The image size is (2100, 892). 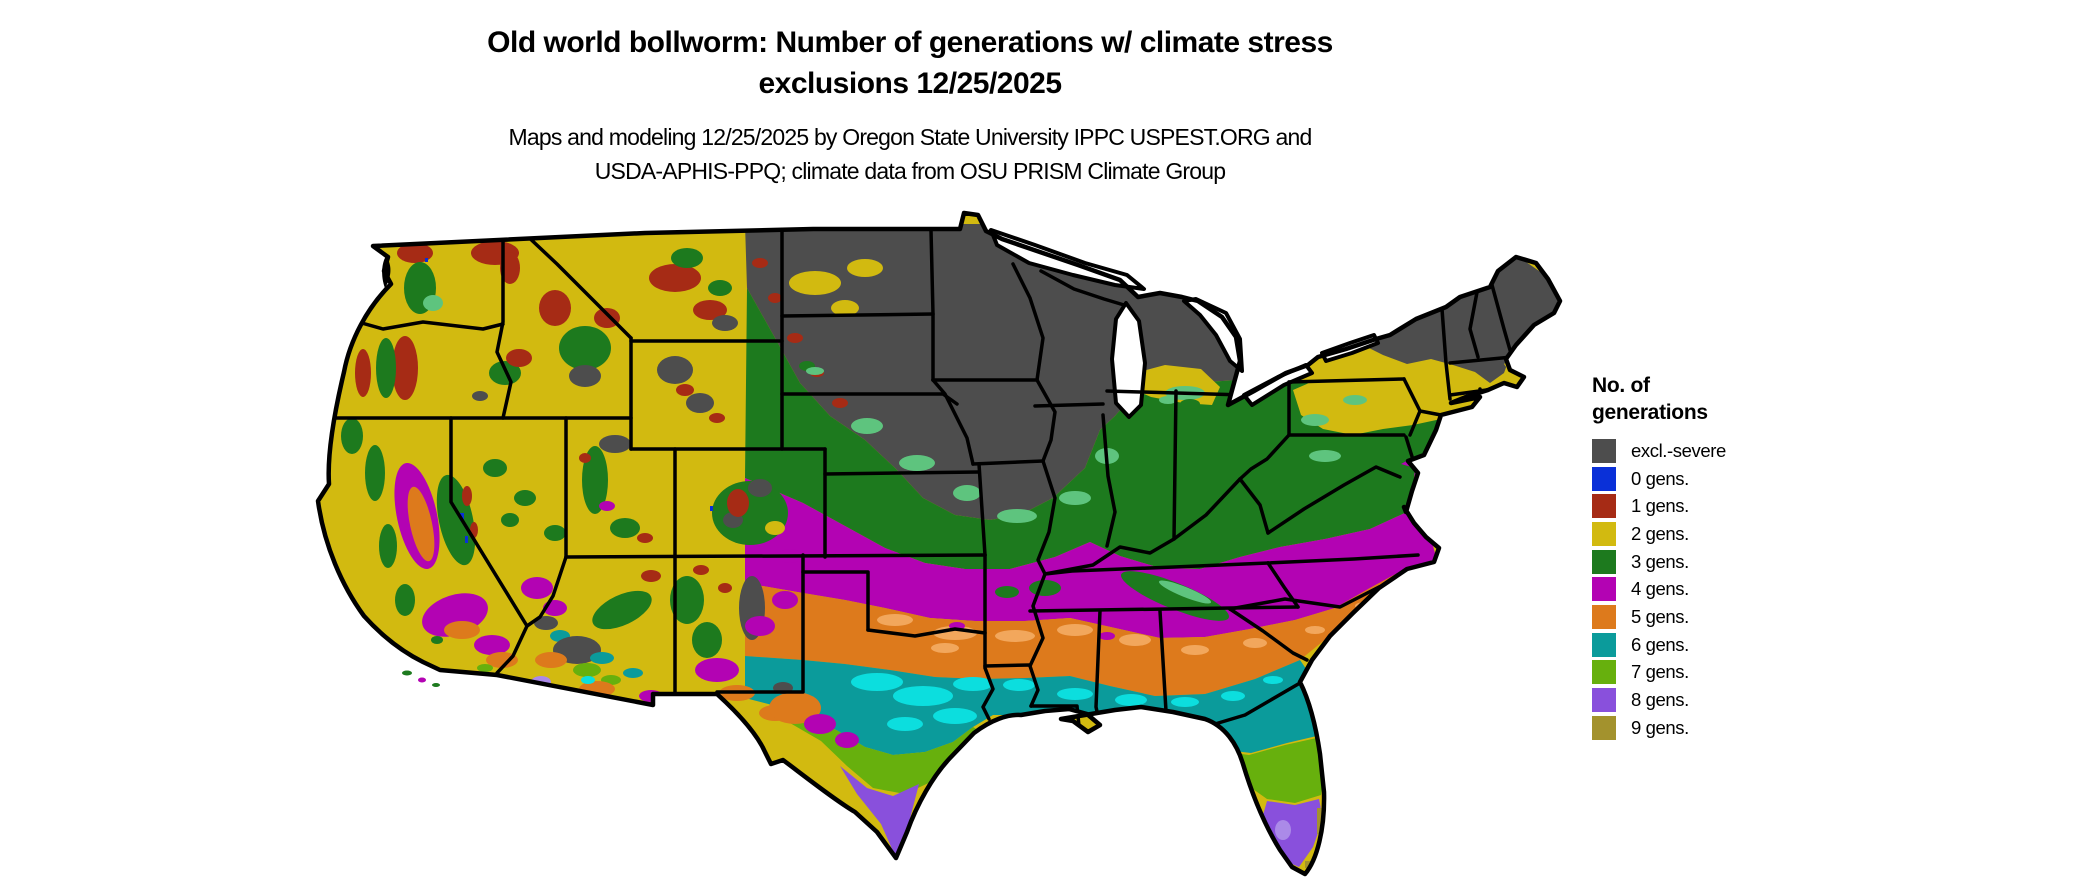 What do you see at coordinates (1604, 450) in the screenshot?
I see `legend-swatch-gray` at bounding box center [1604, 450].